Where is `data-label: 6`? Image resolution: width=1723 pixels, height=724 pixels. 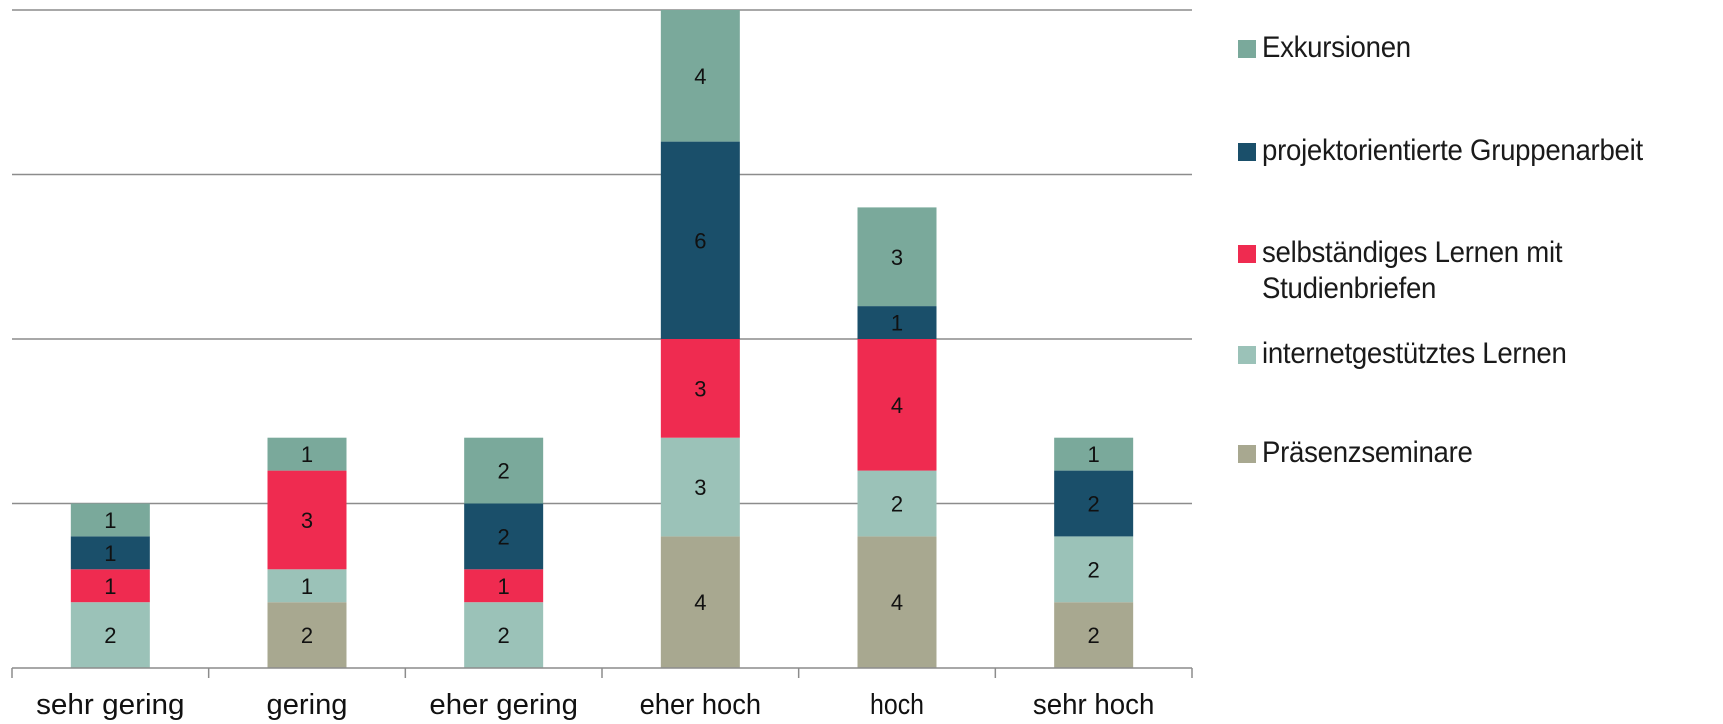
data-label: 6 is located at coordinates (700, 240).